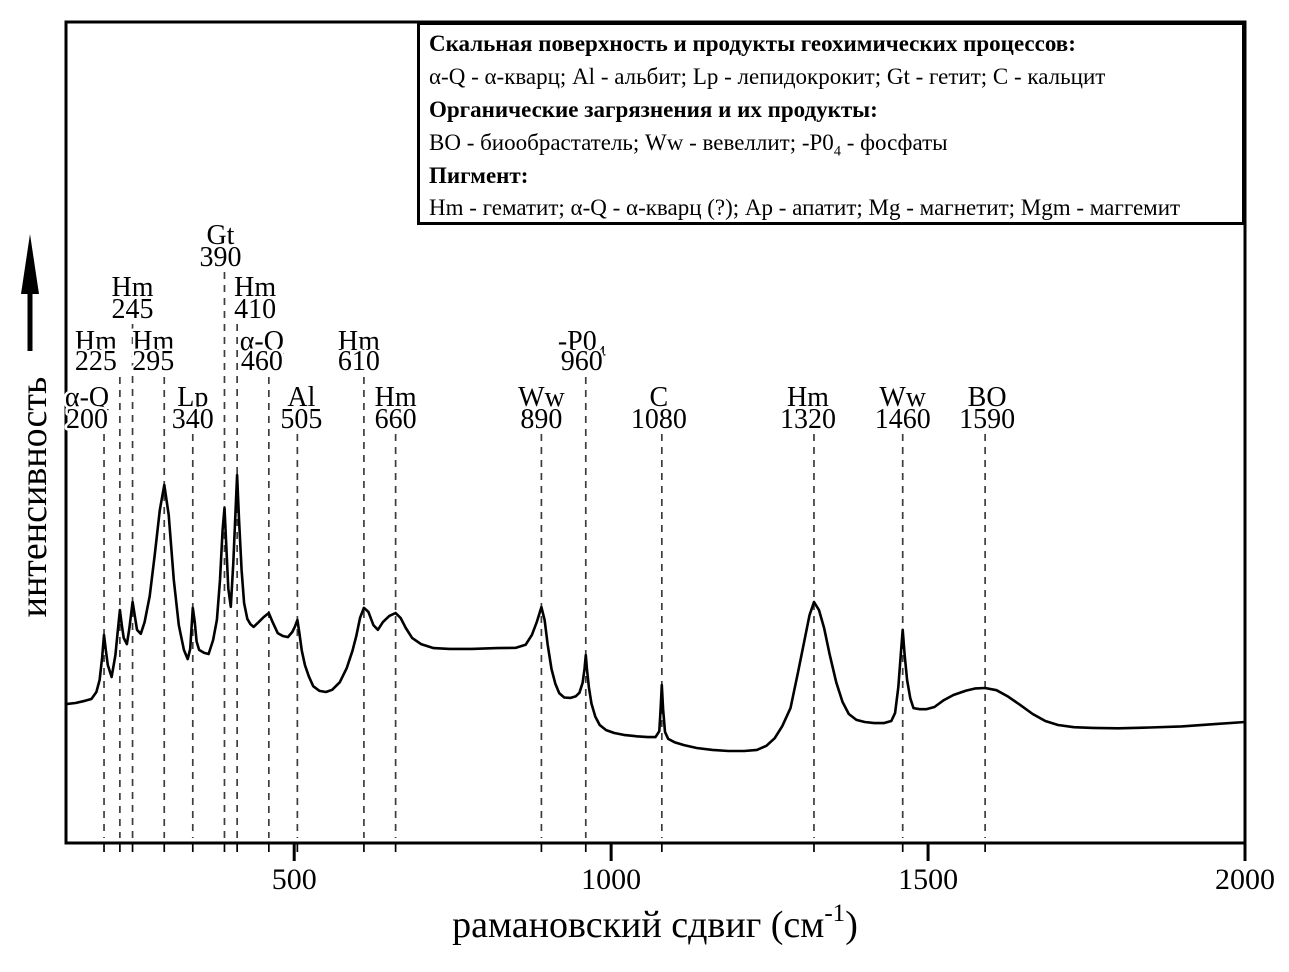 The height and width of the screenshot is (972, 1289). I want to click on peak-label-value-1460: 1460, so click(903, 419).